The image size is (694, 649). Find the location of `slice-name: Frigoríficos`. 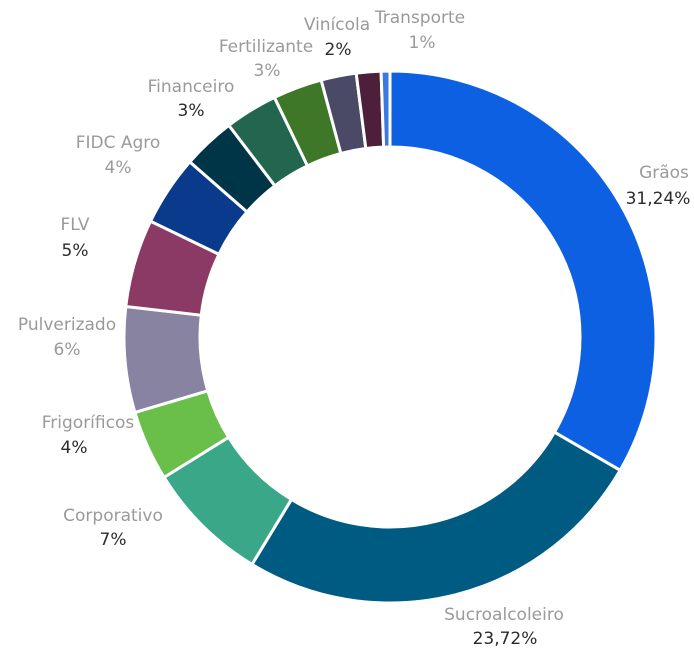

slice-name: Frigoríficos is located at coordinates (88, 423).